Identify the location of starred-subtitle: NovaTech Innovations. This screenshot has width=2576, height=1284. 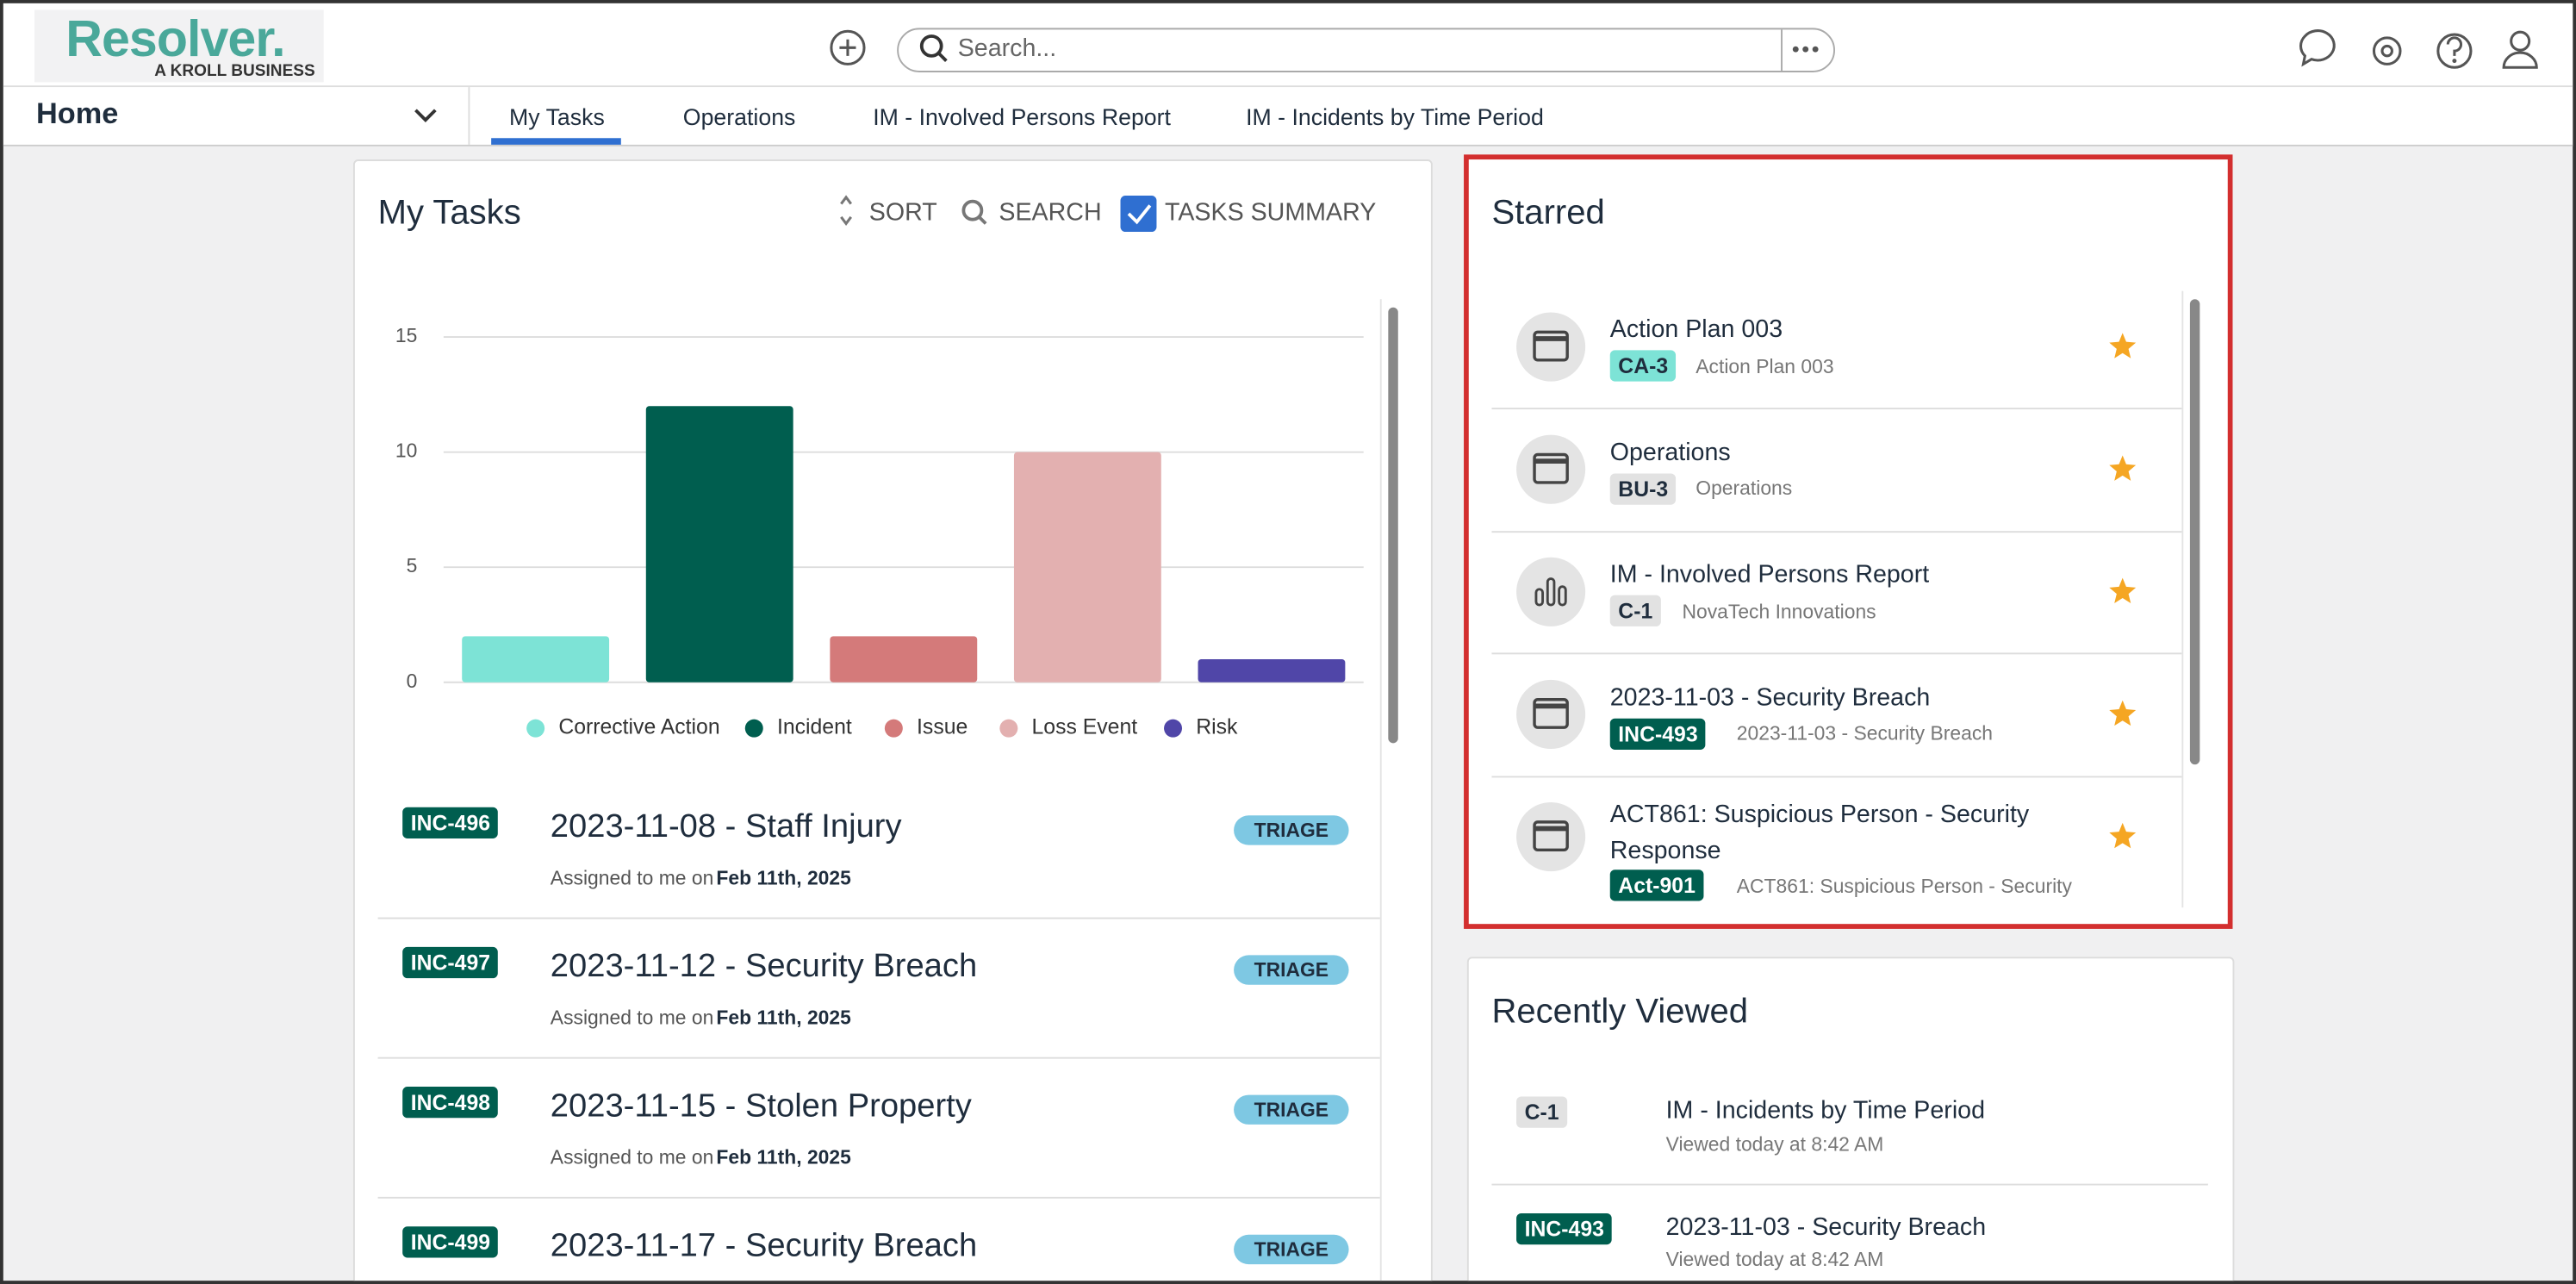
(1779, 611).